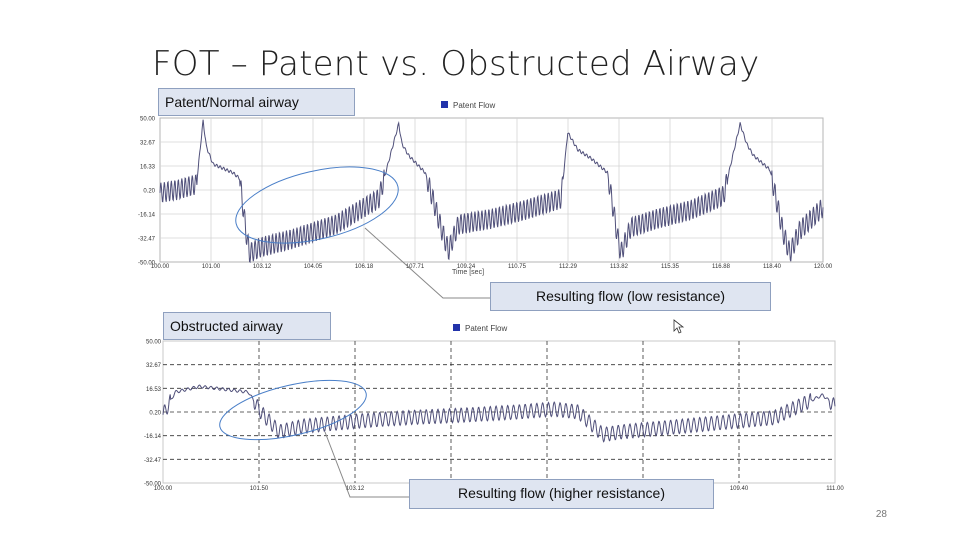 This screenshot has height=540, width=960. I want to click on mouse-cursor-icon, so click(679, 326).